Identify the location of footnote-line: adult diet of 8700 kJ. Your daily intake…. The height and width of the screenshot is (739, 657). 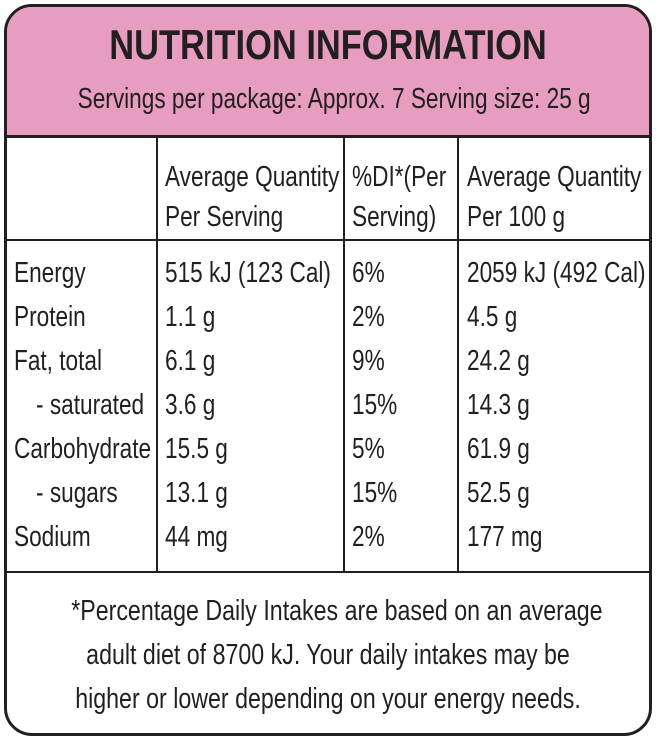
(328, 655).